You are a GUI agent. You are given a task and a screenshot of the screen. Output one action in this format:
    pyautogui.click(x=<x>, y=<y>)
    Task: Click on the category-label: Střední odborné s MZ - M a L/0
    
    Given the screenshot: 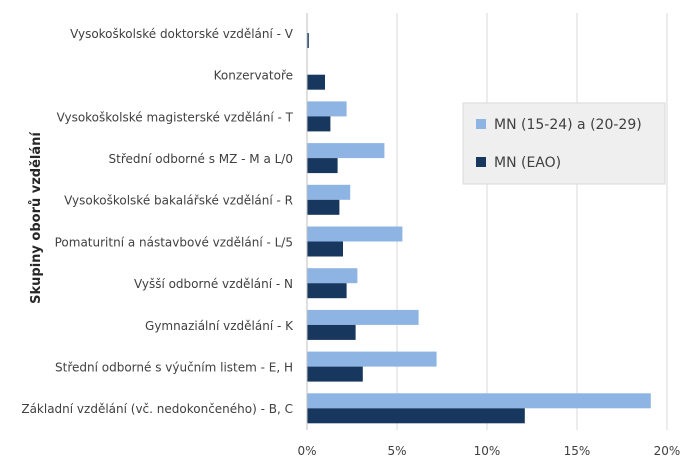 What is the action you would take?
    pyautogui.click(x=201, y=159)
    